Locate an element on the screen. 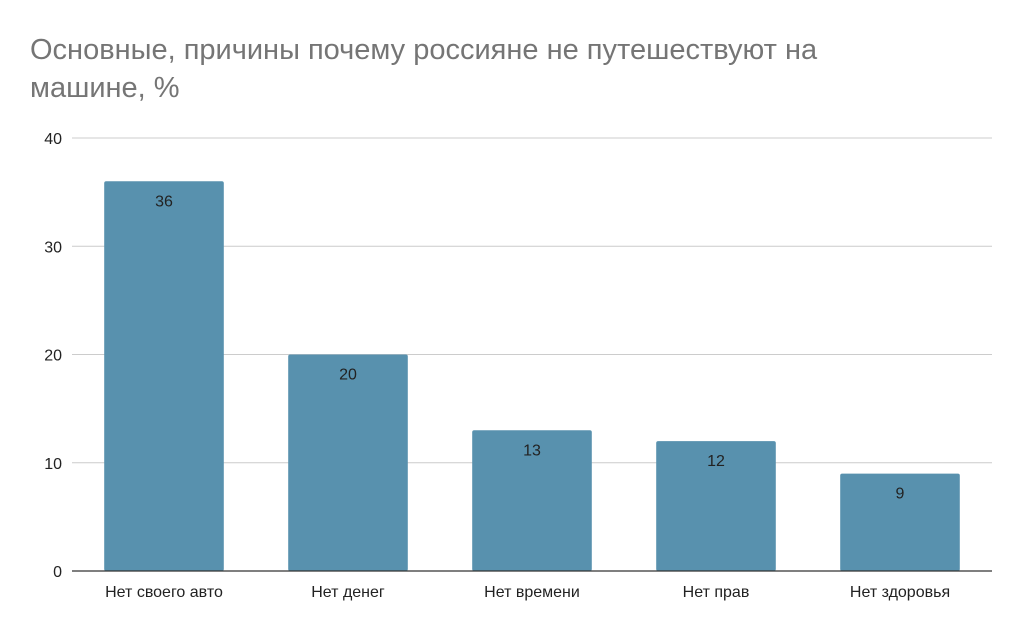 The width and height of the screenshot is (1024, 639). data-label: 36 is located at coordinates (164, 201).